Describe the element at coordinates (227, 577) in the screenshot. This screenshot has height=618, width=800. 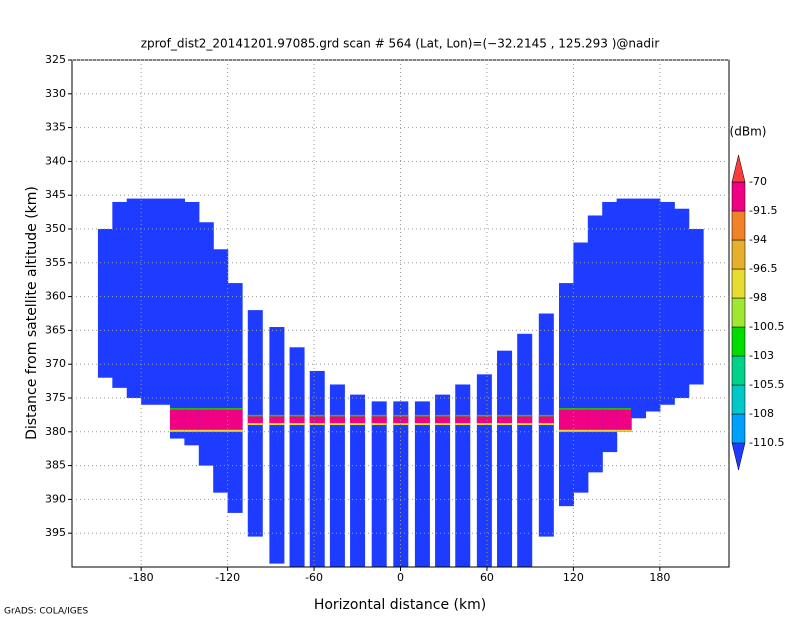
I see `x-tick-label: -120` at that location.